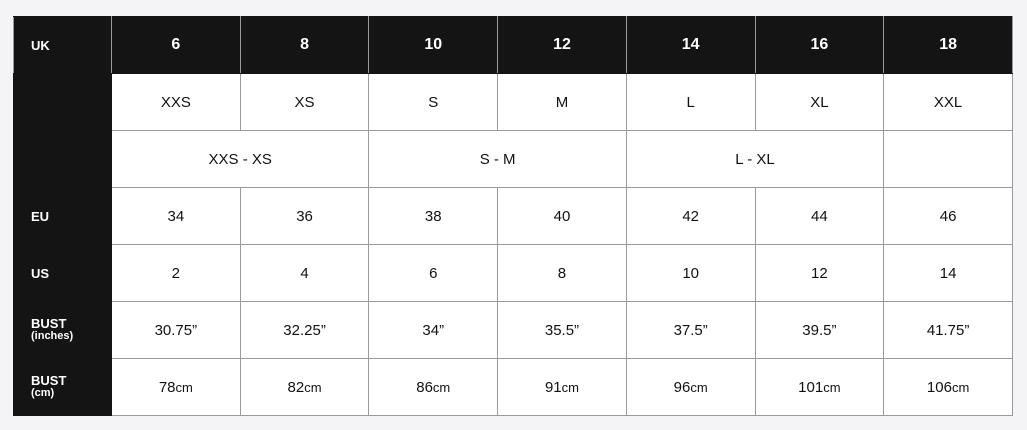 The width and height of the screenshot is (1027, 430). I want to click on uk-size: 14, so click(690, 45).